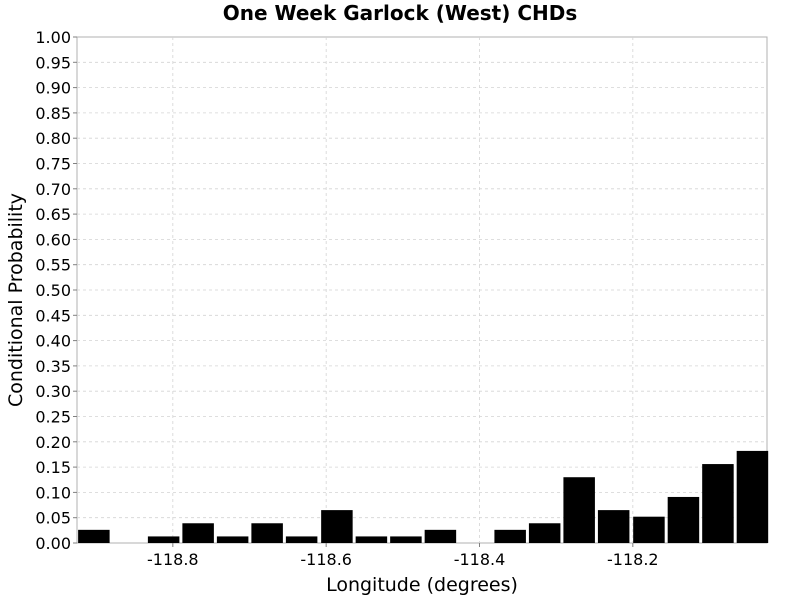 The height and width of the screenshot is (600, 800). Describe the element at coordinates (173, 559) in the screenshot. I see `x-tick-label: -118.8` at that location.